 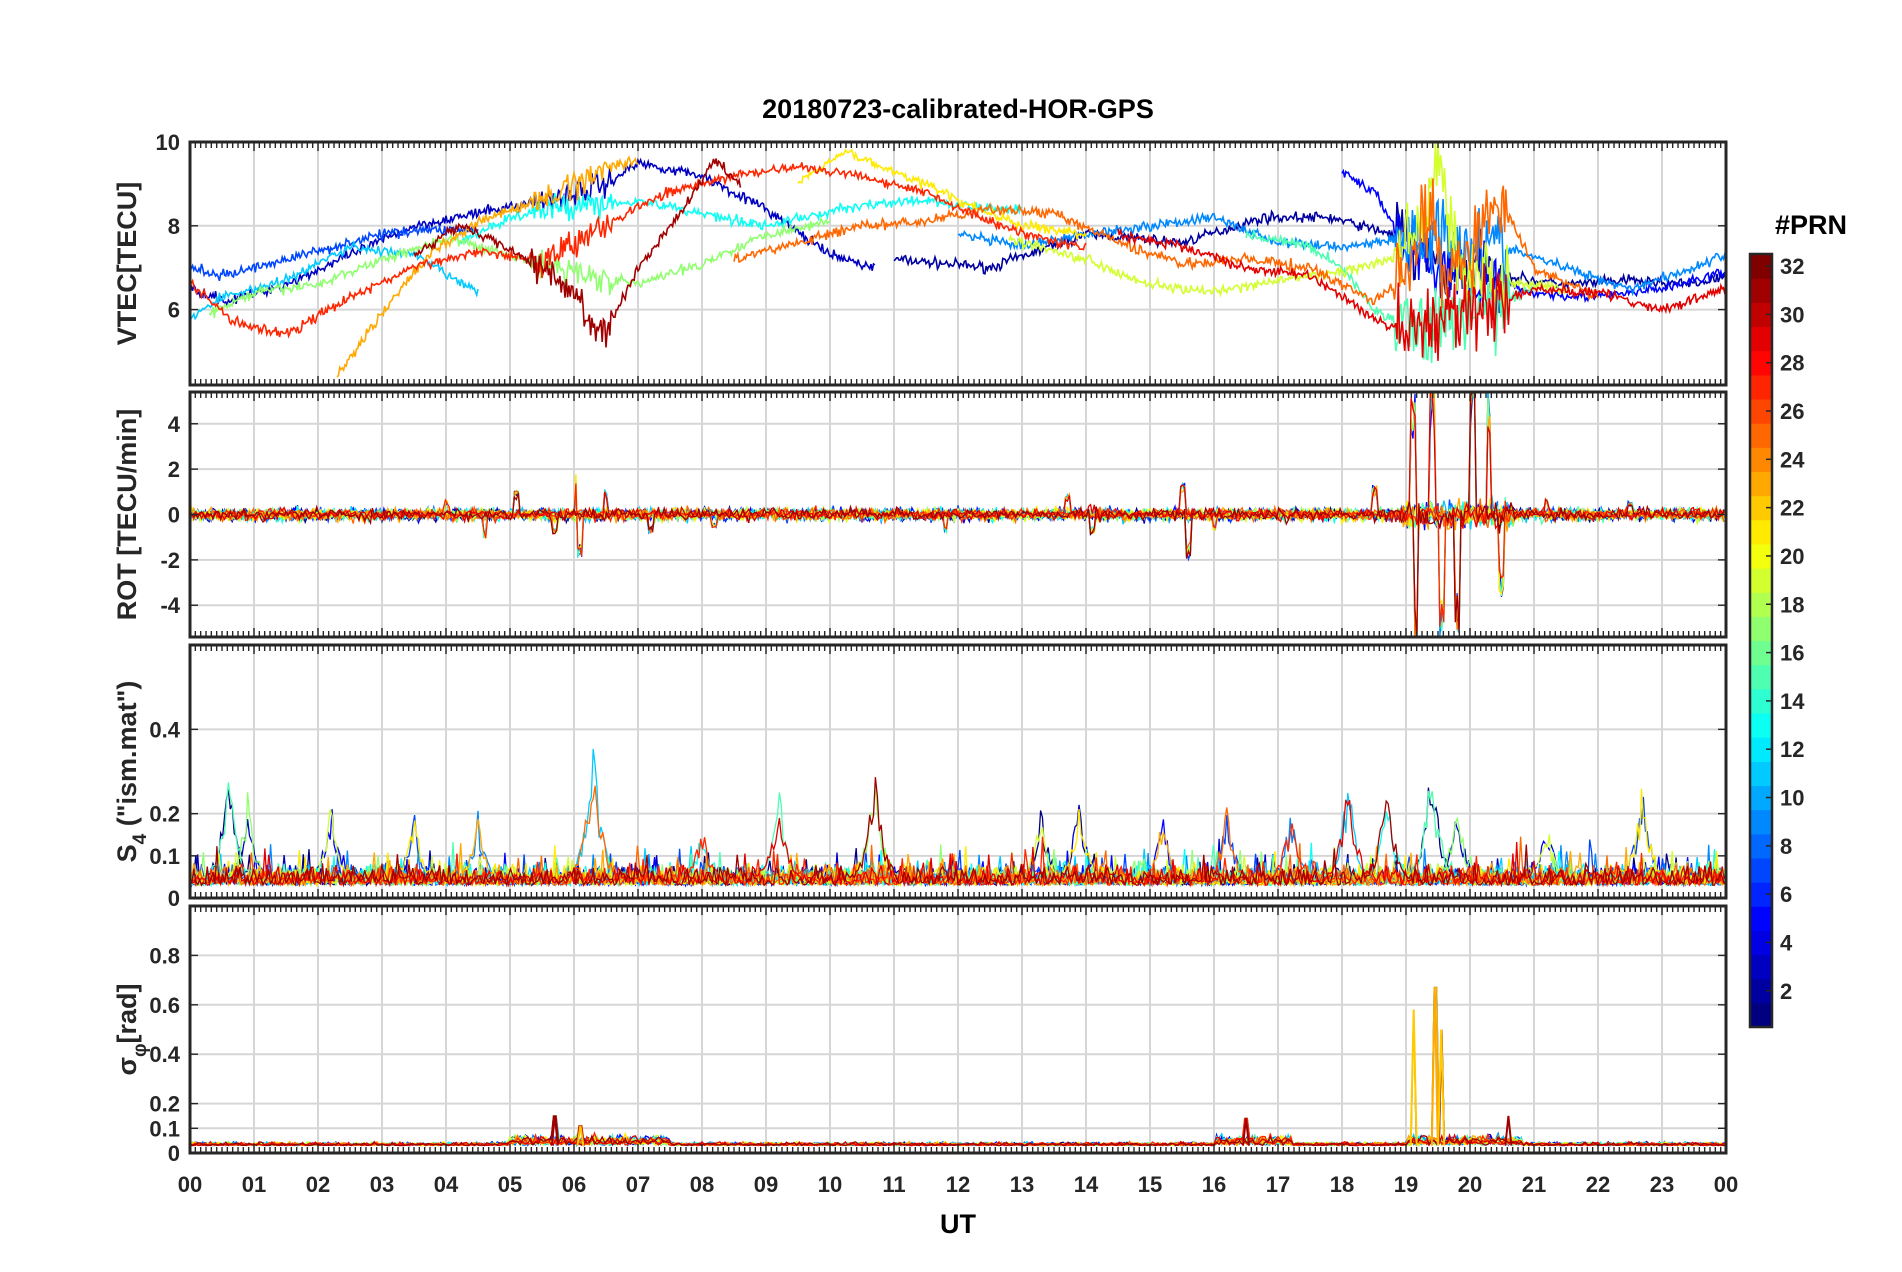 What do you see at coordinates (1792, 314) in the screenshot?
I see `colorbar-tick-label: 30` at bounding box center [1792, 314].